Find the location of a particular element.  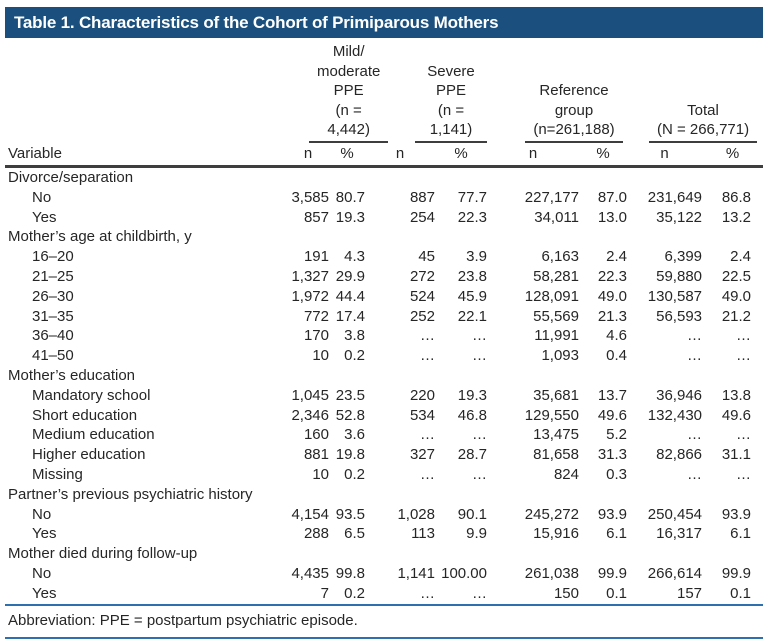

cell-value: 82,866 is located at coordinates (679, 455).